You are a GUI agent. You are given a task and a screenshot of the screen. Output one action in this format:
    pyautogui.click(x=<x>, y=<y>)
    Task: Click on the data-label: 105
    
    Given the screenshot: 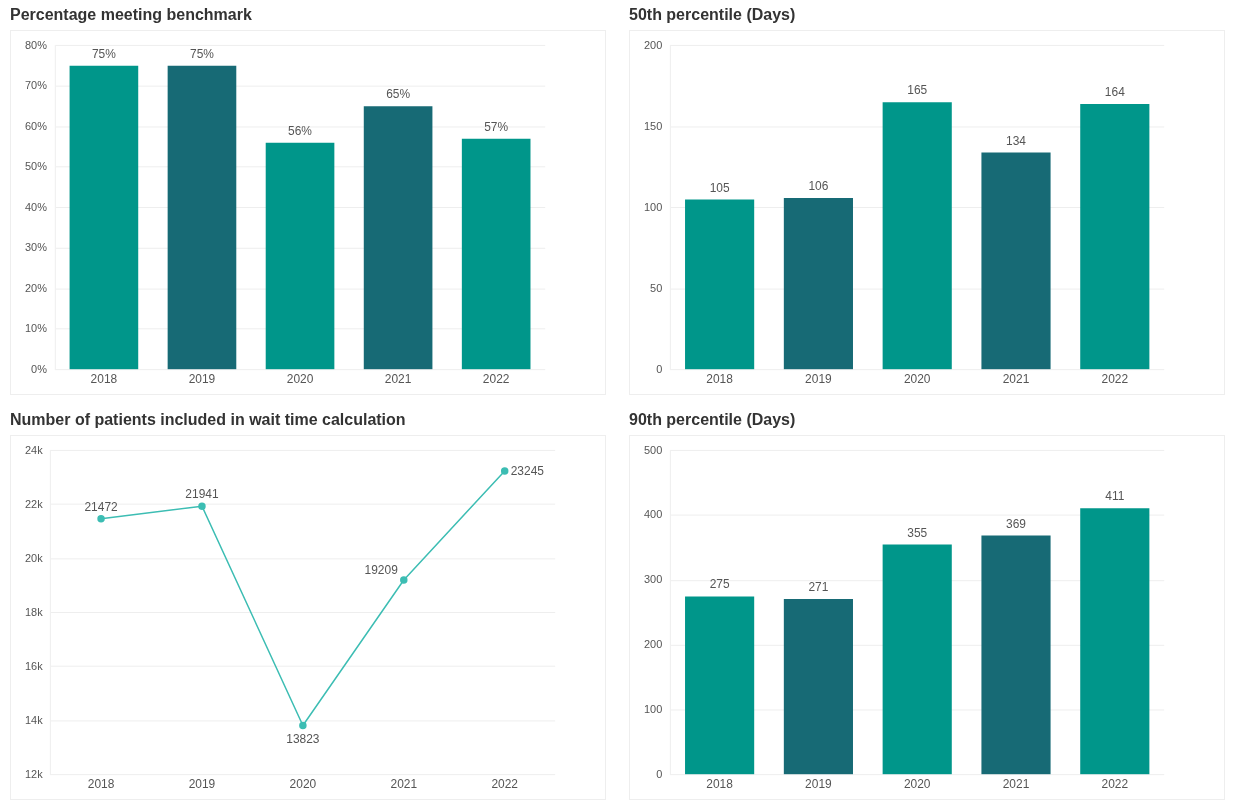 What is the action you would take?
    pyautogui.click(x=719, y=187)
    